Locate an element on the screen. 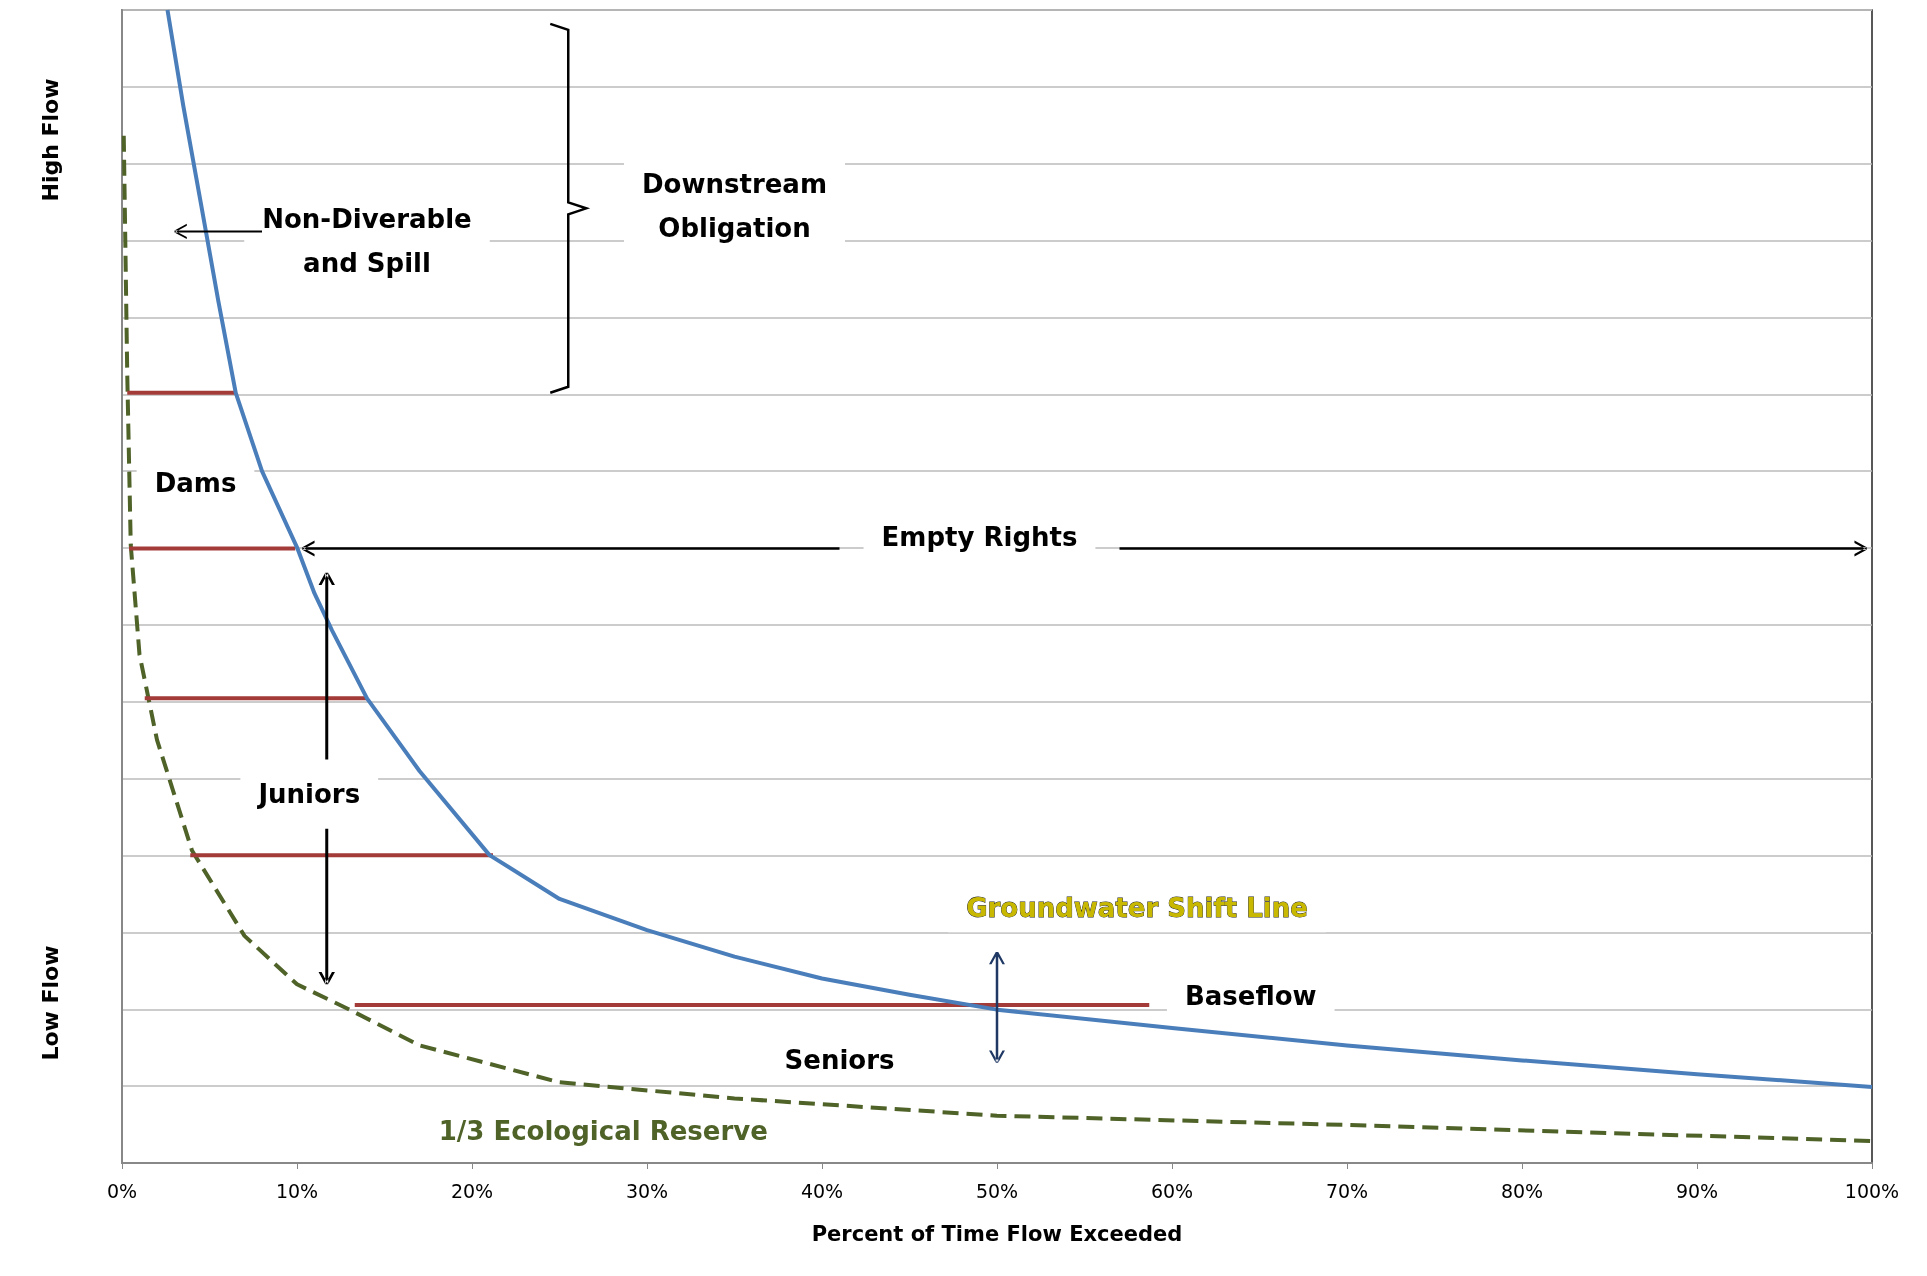 This screenshot has height=1276, width=1927. annotation: 1/3 Ecological Reserve is located at coordinates (603, 1130).